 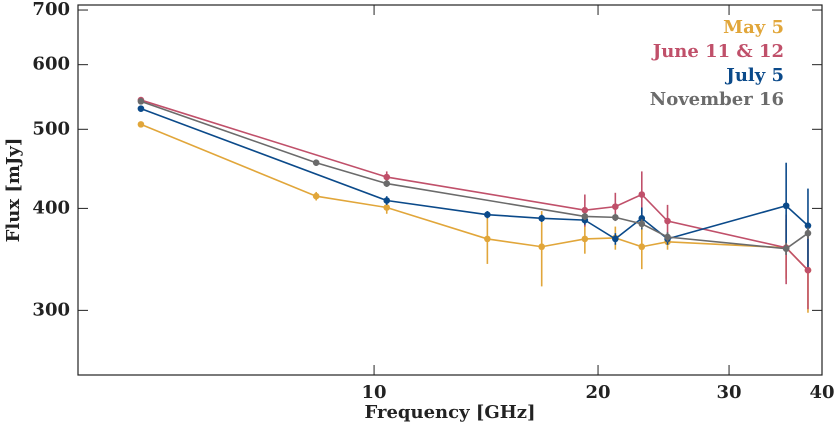 What do you see at coordinates (717, 51) in the screenshot?
I see `legend-entry: June 11 & 12` at bounding box center [717, 51].